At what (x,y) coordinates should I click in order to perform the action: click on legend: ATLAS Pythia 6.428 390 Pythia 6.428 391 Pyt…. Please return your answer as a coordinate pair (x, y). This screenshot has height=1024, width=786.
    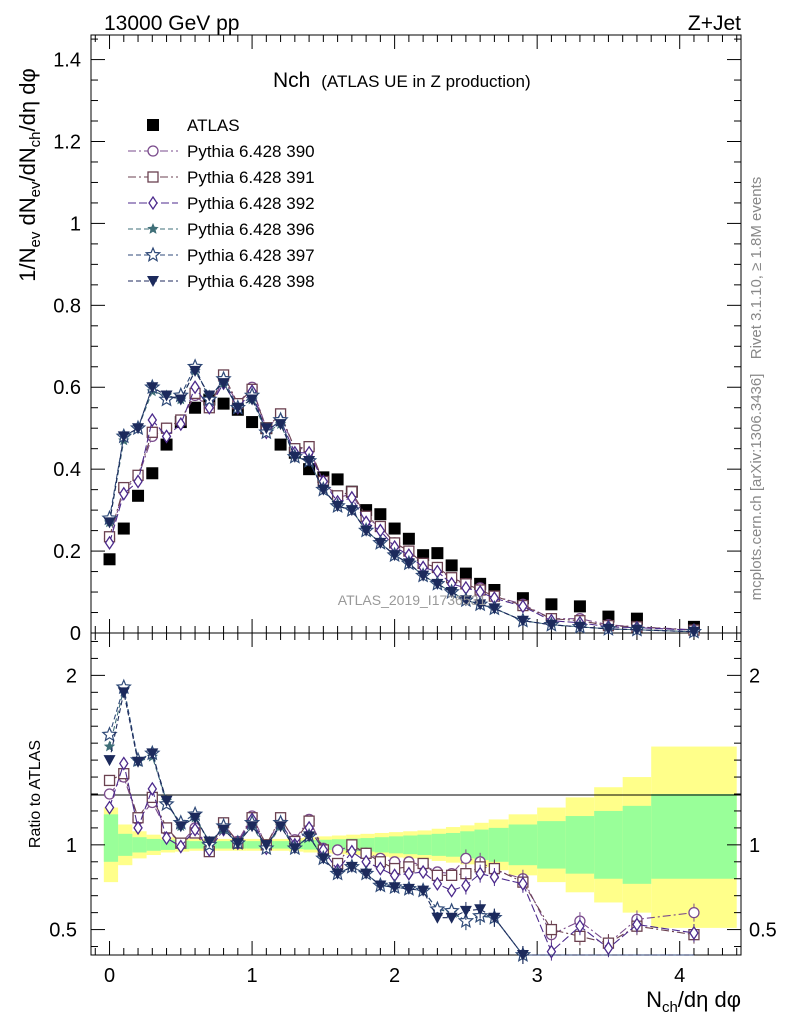
    Looking at the image, I should click on (221, 203).